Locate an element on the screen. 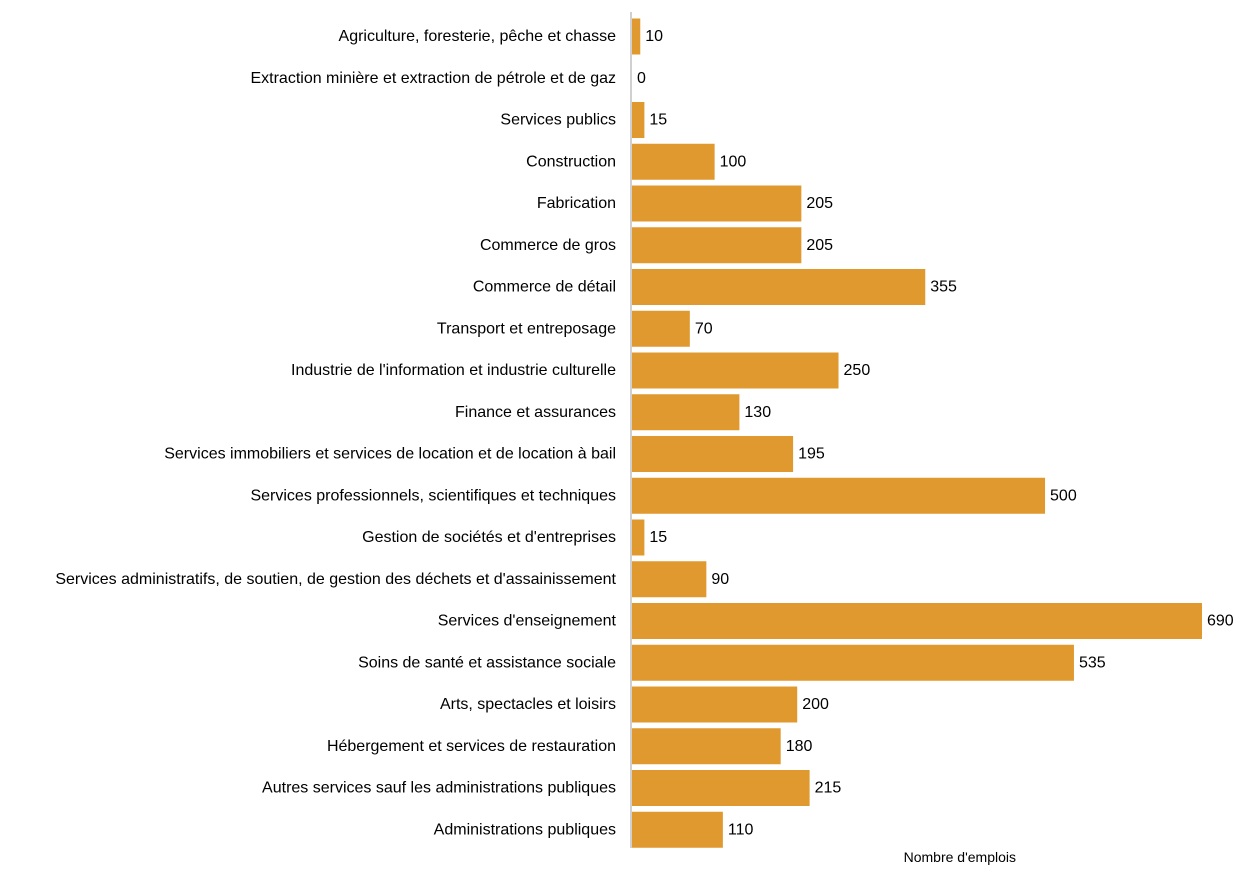 Image resolution: width=1235 pixels, height=876 pixels. x-axis-title: Nombre d'emplois is located at coordinates (960, 857).